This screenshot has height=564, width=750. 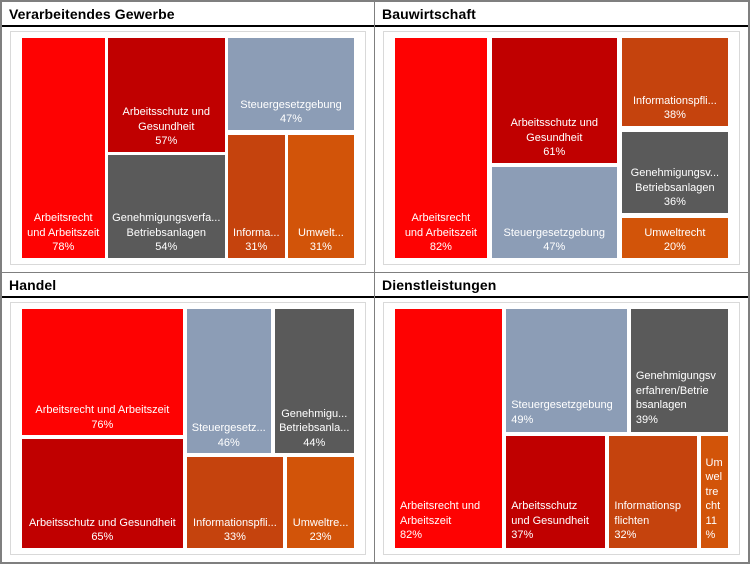 I want to click on tile-category-label: Arbeitsschutz und Gesundheit, so click(x=102, y=522).